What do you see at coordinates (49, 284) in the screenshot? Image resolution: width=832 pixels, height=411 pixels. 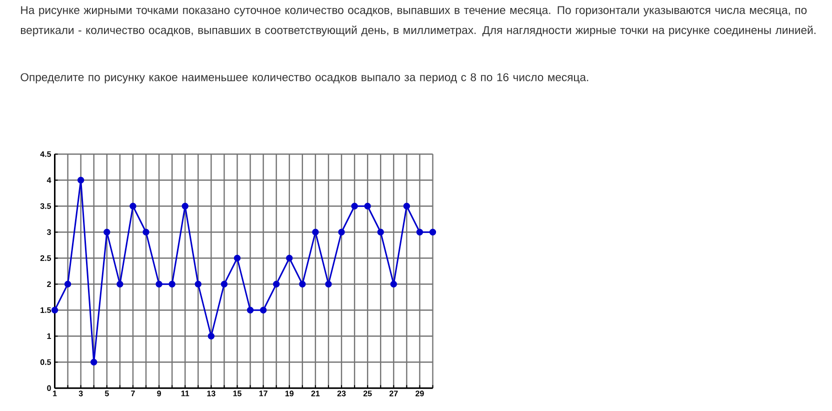 I see `y-tick-label: 2` at bounding box center [49, 284].